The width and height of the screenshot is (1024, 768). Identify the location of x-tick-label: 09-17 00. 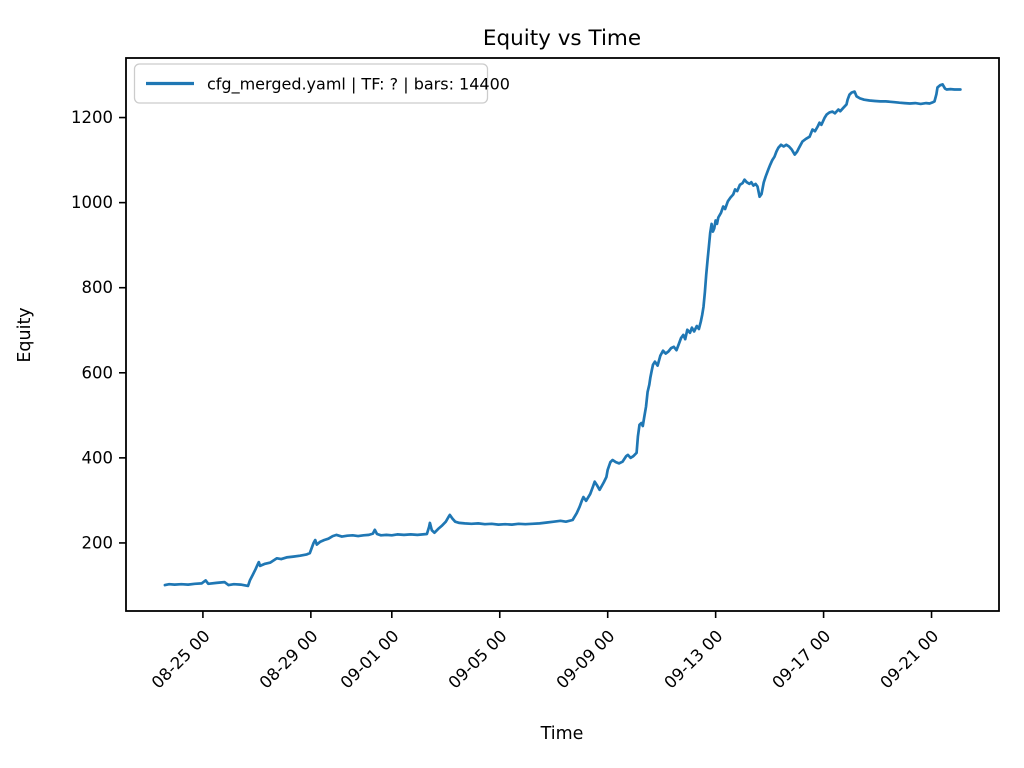
(802, 659).